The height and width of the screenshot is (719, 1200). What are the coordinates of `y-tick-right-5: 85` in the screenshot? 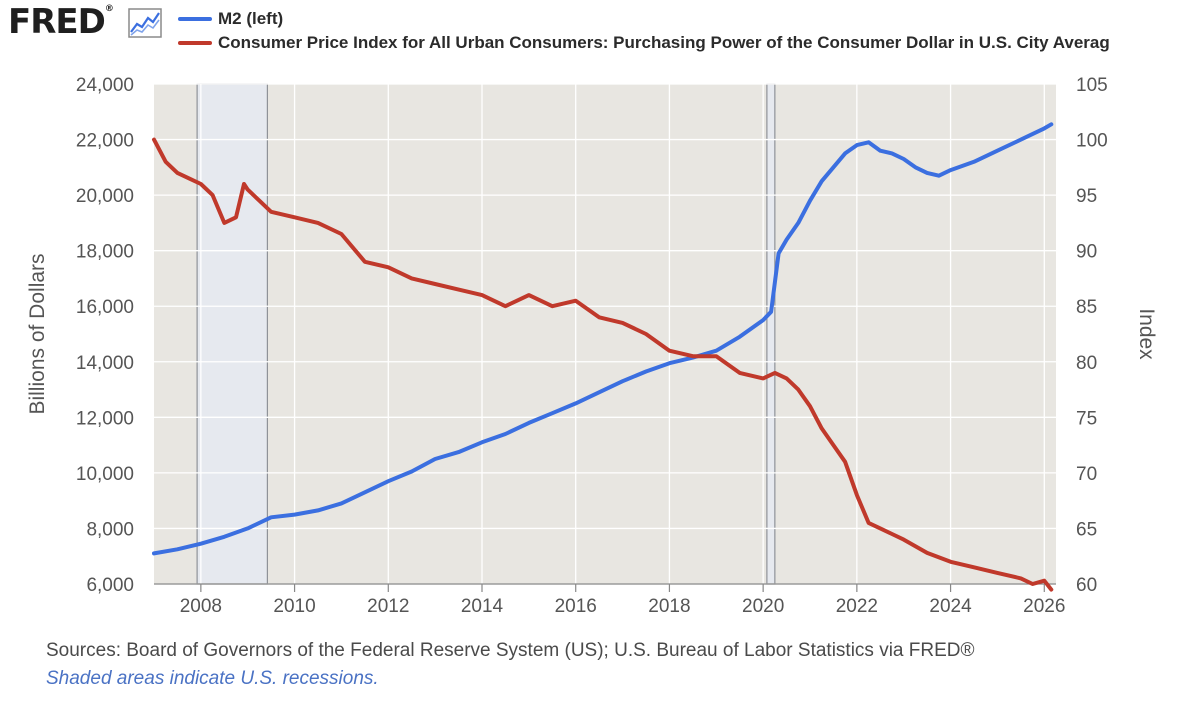 It's located at (1086, 307).